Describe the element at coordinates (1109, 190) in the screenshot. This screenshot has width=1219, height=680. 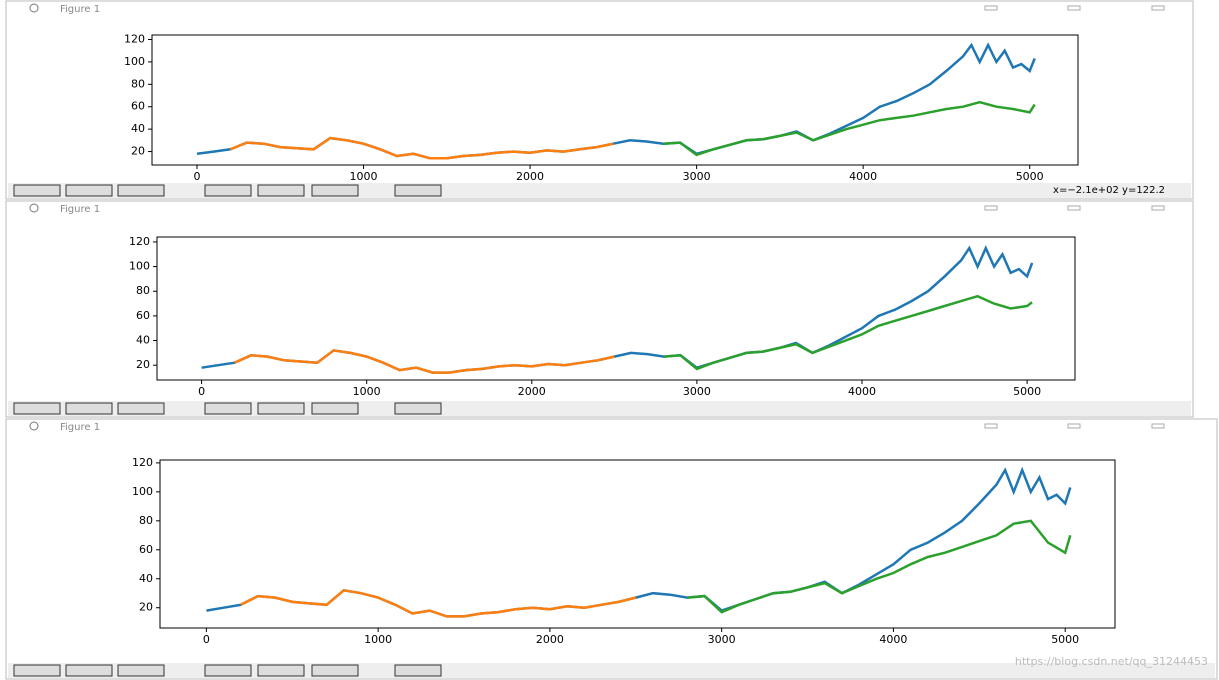
I see `status-text: x=−2.1e+02 y=122.2` at that location.